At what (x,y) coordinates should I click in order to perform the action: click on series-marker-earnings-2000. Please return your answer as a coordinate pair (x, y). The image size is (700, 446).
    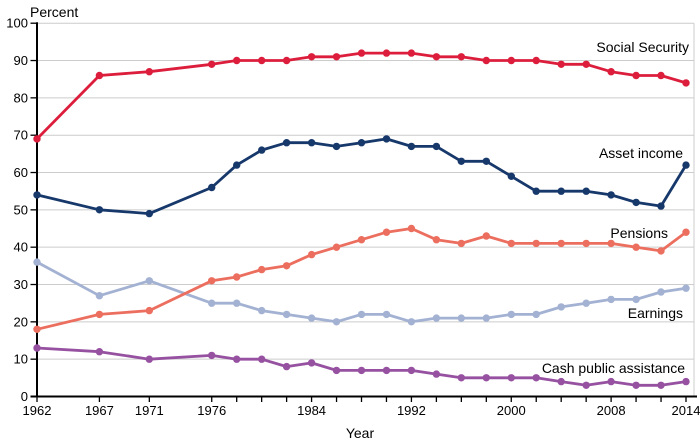
    Looking at the image, I should click on (511, 314).